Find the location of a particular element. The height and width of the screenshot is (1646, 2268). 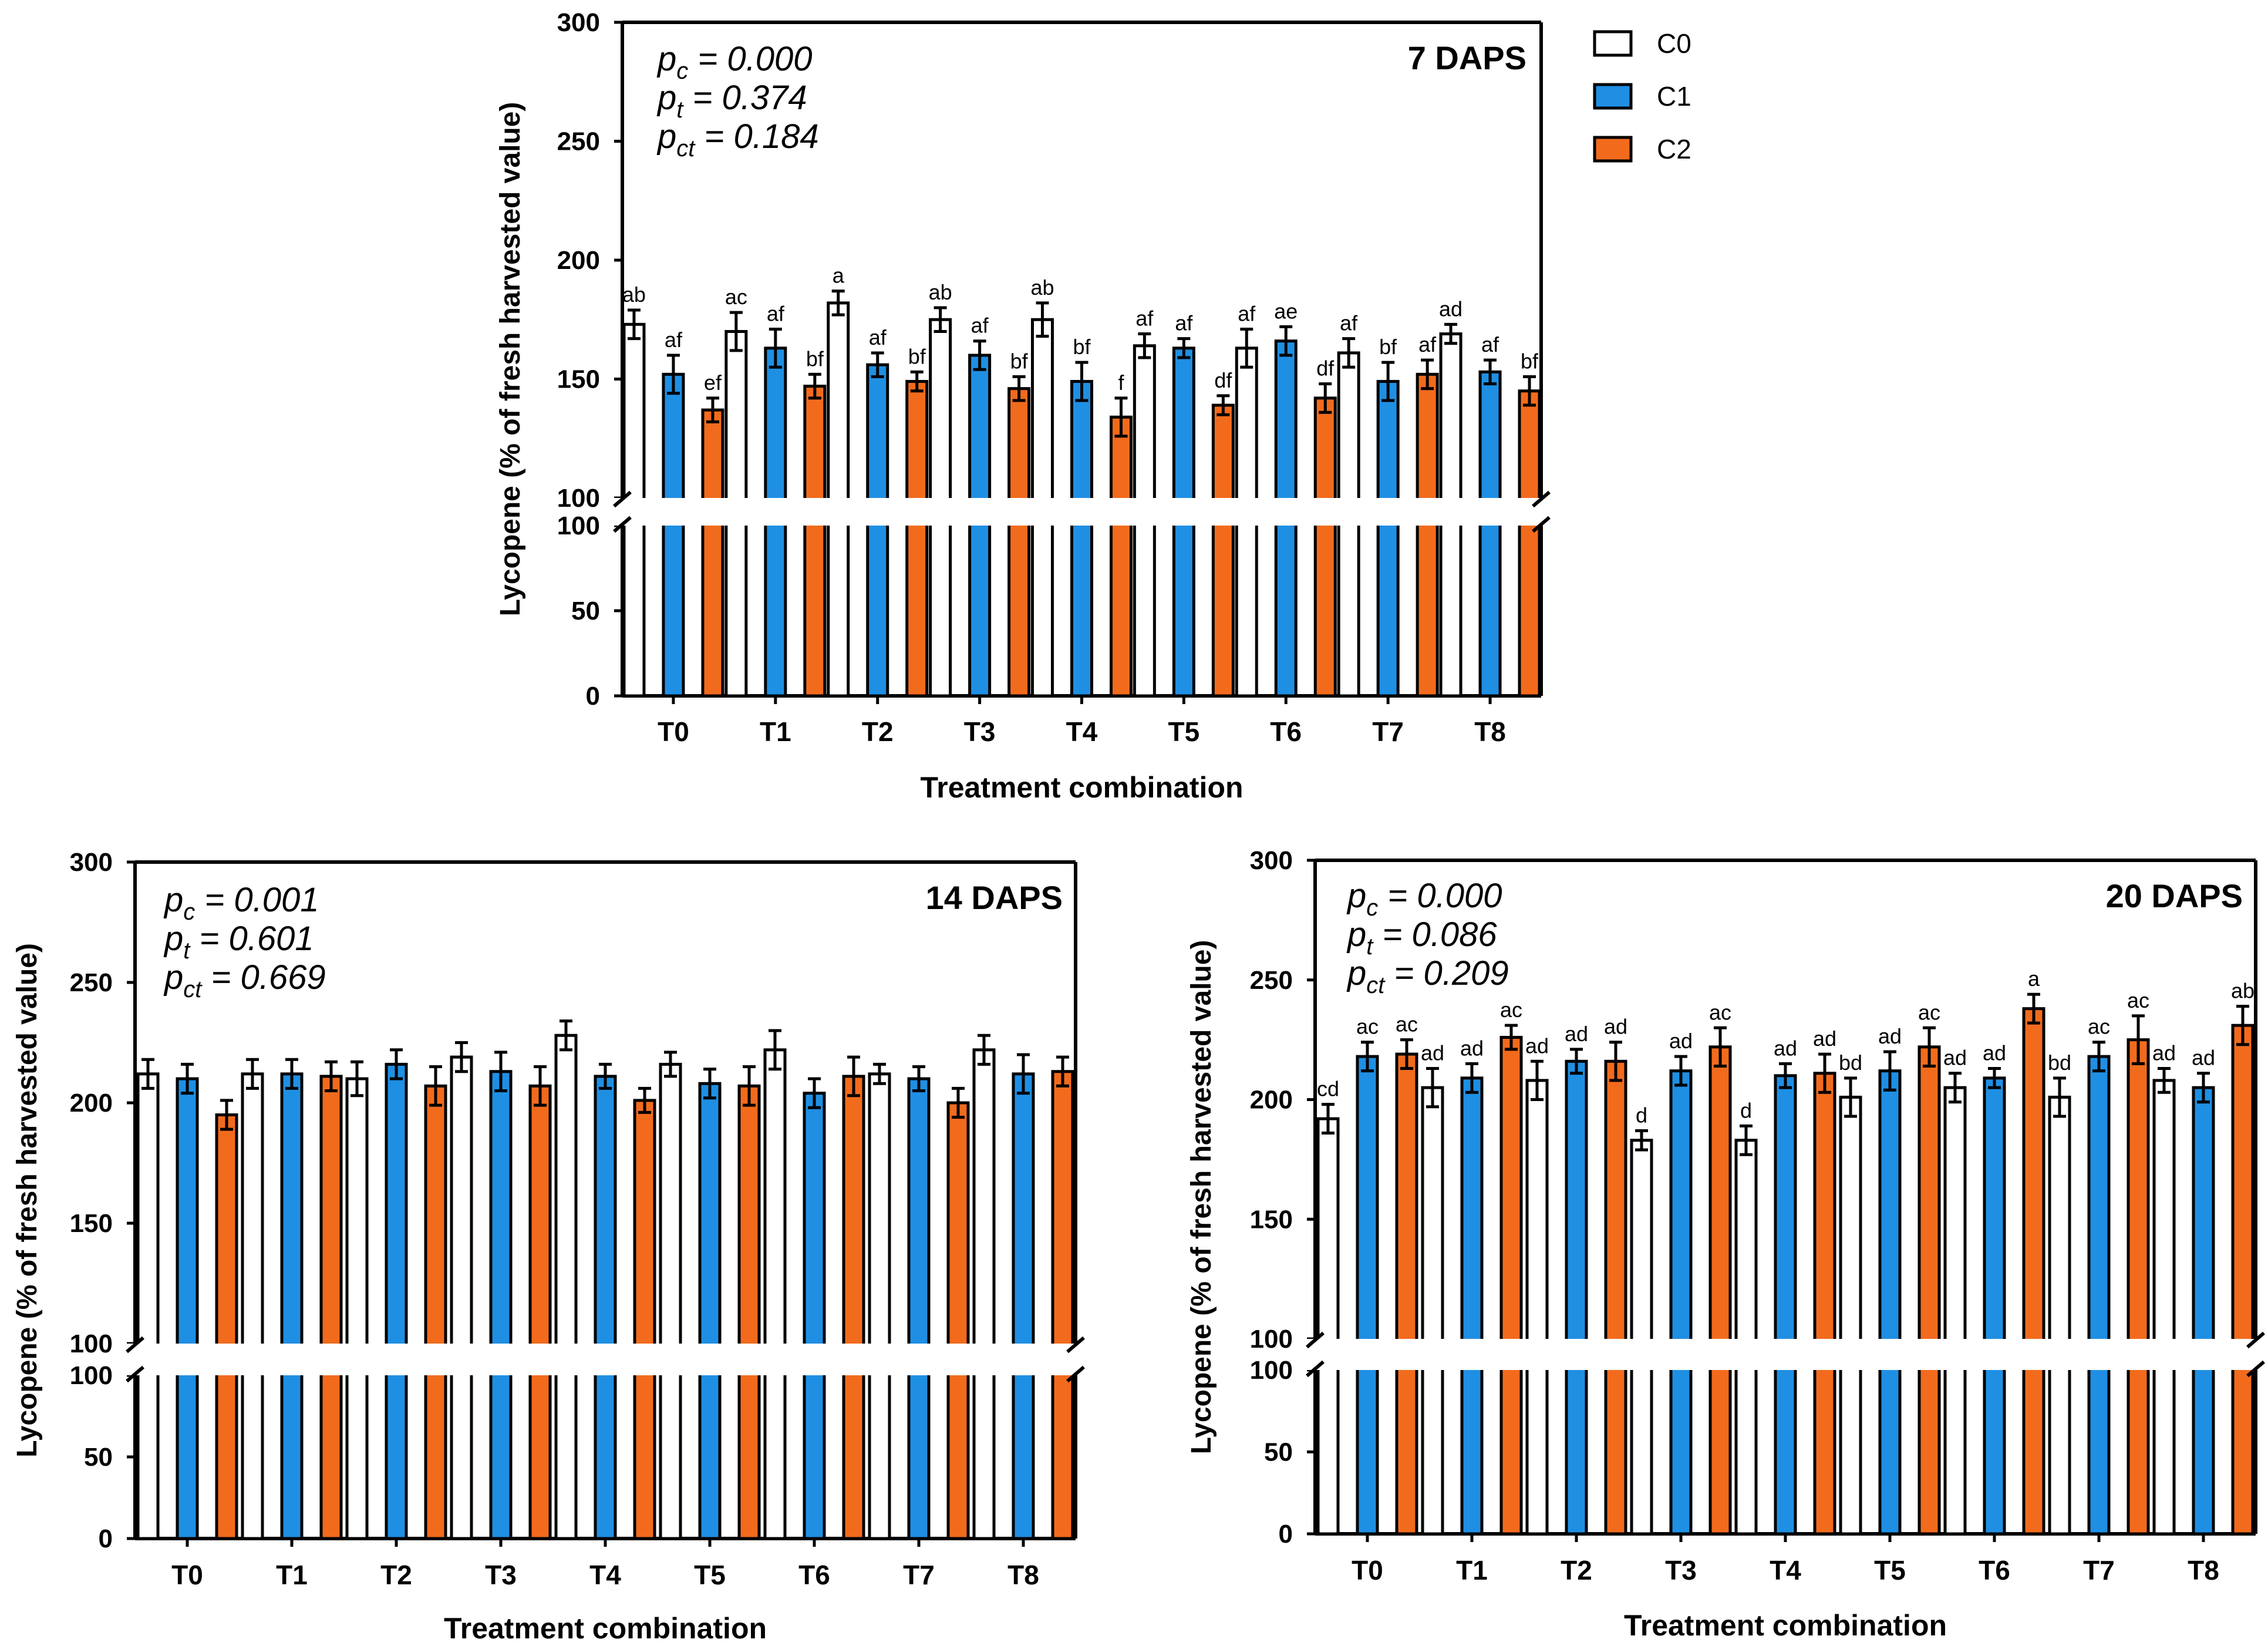

y-tick-label: 50 is located at coordinates (585, 611).